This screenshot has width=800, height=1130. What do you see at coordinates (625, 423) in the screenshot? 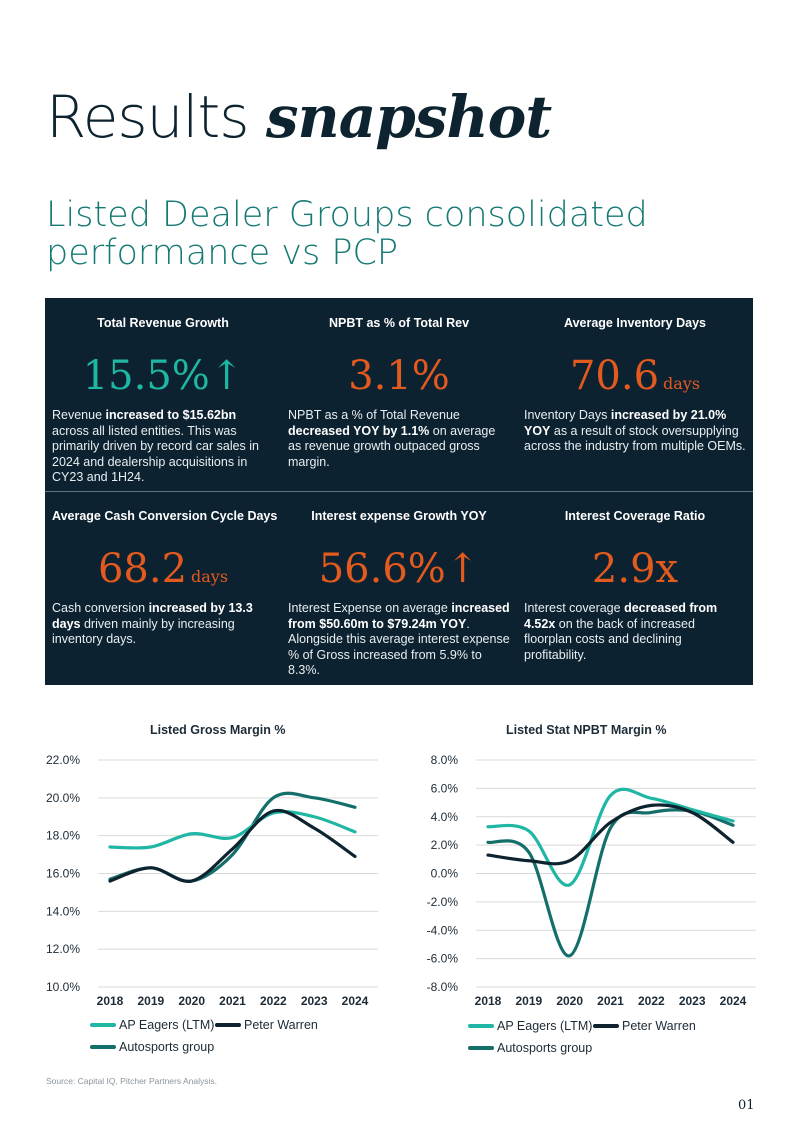
I see `kpi-desc-highlight: increased by 21.0% YOY` at bounding box center [625, 423].